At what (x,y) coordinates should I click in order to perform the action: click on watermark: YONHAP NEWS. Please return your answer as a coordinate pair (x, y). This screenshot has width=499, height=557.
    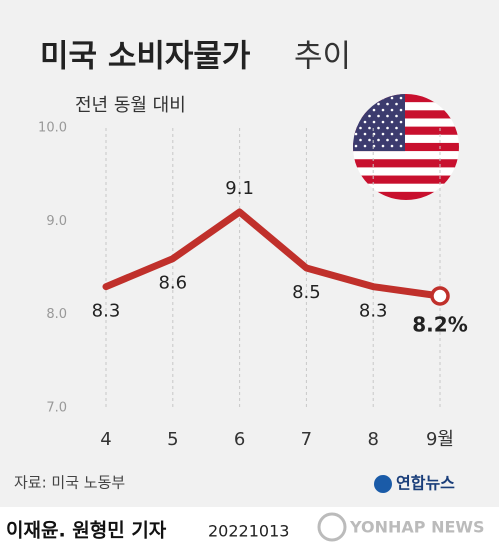
    Looking at the image, I should click on (417, 527).